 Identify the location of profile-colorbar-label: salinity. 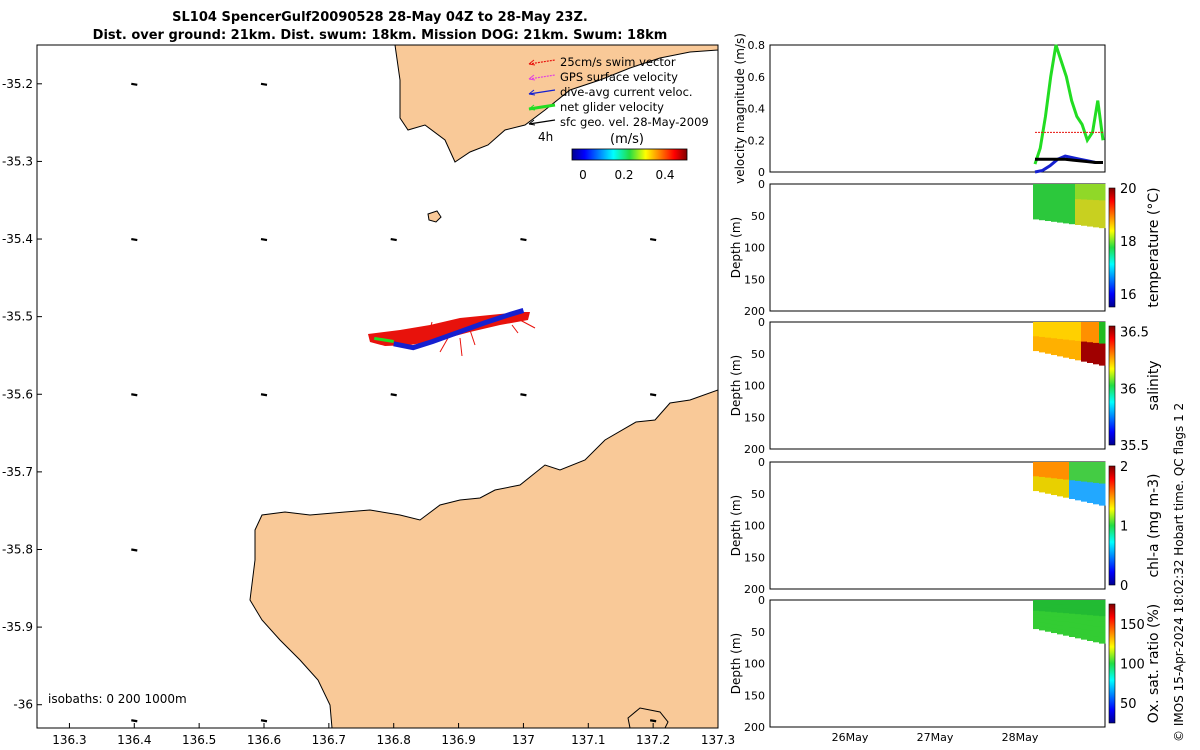
(1154, 385).